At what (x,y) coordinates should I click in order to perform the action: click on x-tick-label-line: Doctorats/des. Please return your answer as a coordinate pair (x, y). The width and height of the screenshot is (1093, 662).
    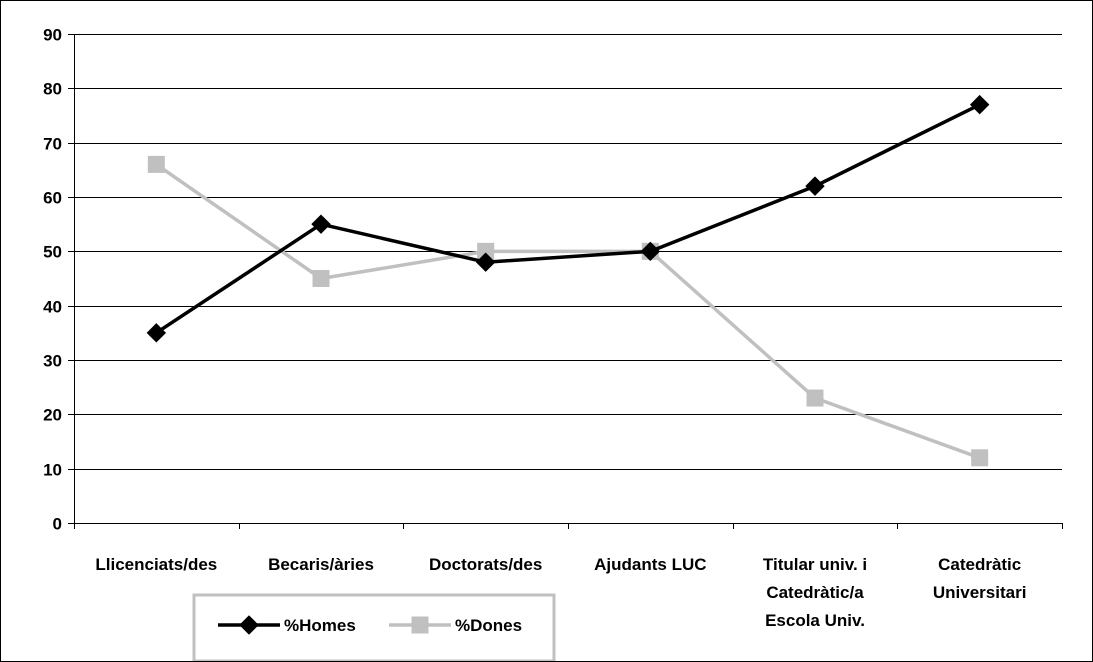
    Looking at the image, I should click on (485, 564).